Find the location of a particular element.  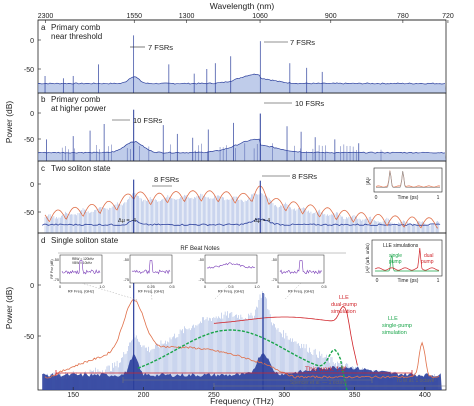

bottom-tick-label-300: 300 is located at coordinates (284, 395).